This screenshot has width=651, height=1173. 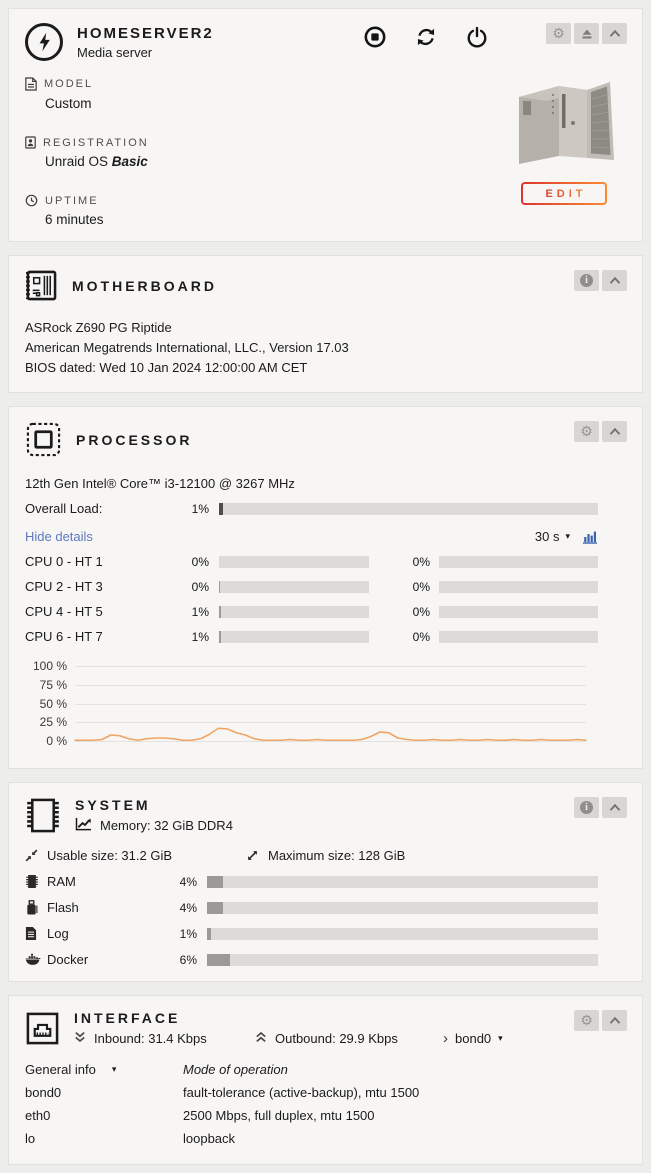 I want to click on processor-title: PROCESSOR, so click(x=134, y=439).